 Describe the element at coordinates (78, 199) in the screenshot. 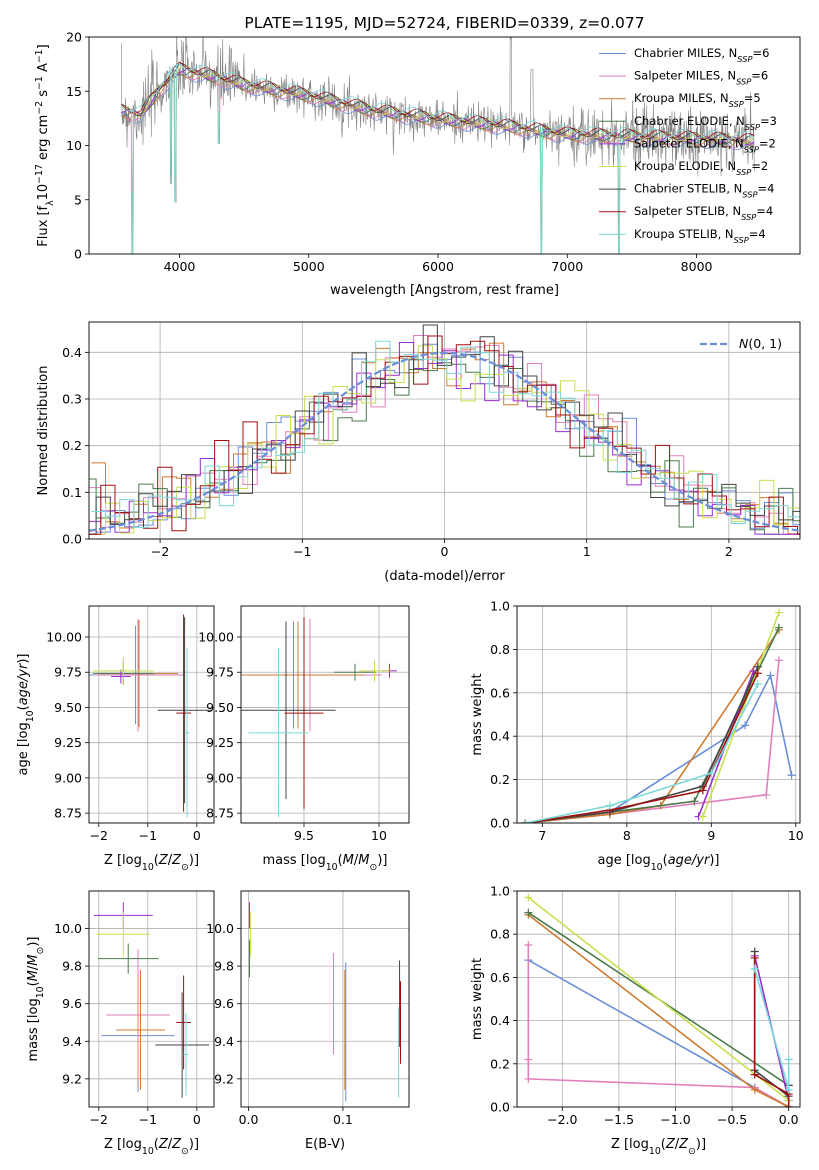

I see `y-tick-label: 5` at that location.